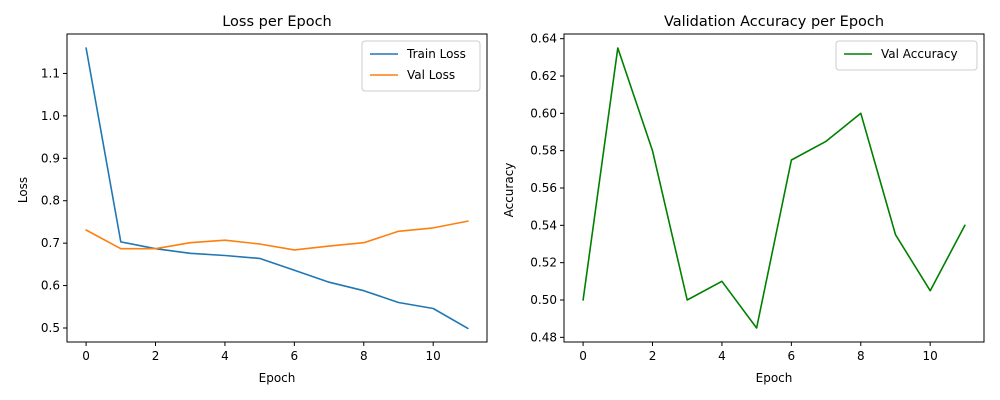 Image resolution: width=1000 pixels, height=400 pixels. What do you see at coordinates (86, 356) in the screenshot?
I see `loss-x-tick-label-0: 0` at bounding box center [86, 356].